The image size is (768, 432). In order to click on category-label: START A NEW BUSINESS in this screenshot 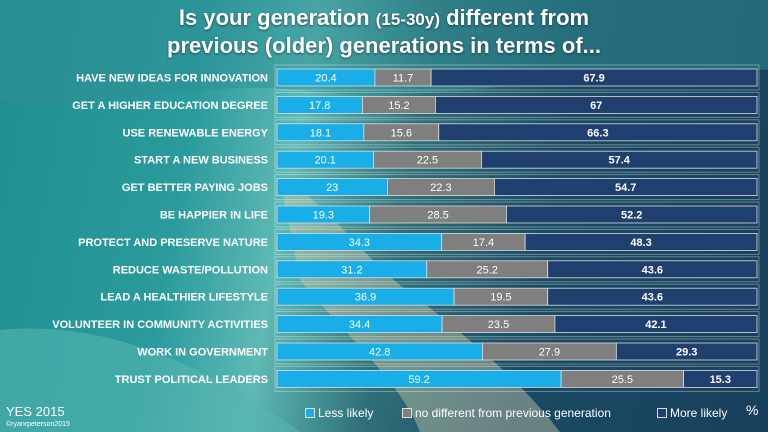, I will do `click(201, 161)`.